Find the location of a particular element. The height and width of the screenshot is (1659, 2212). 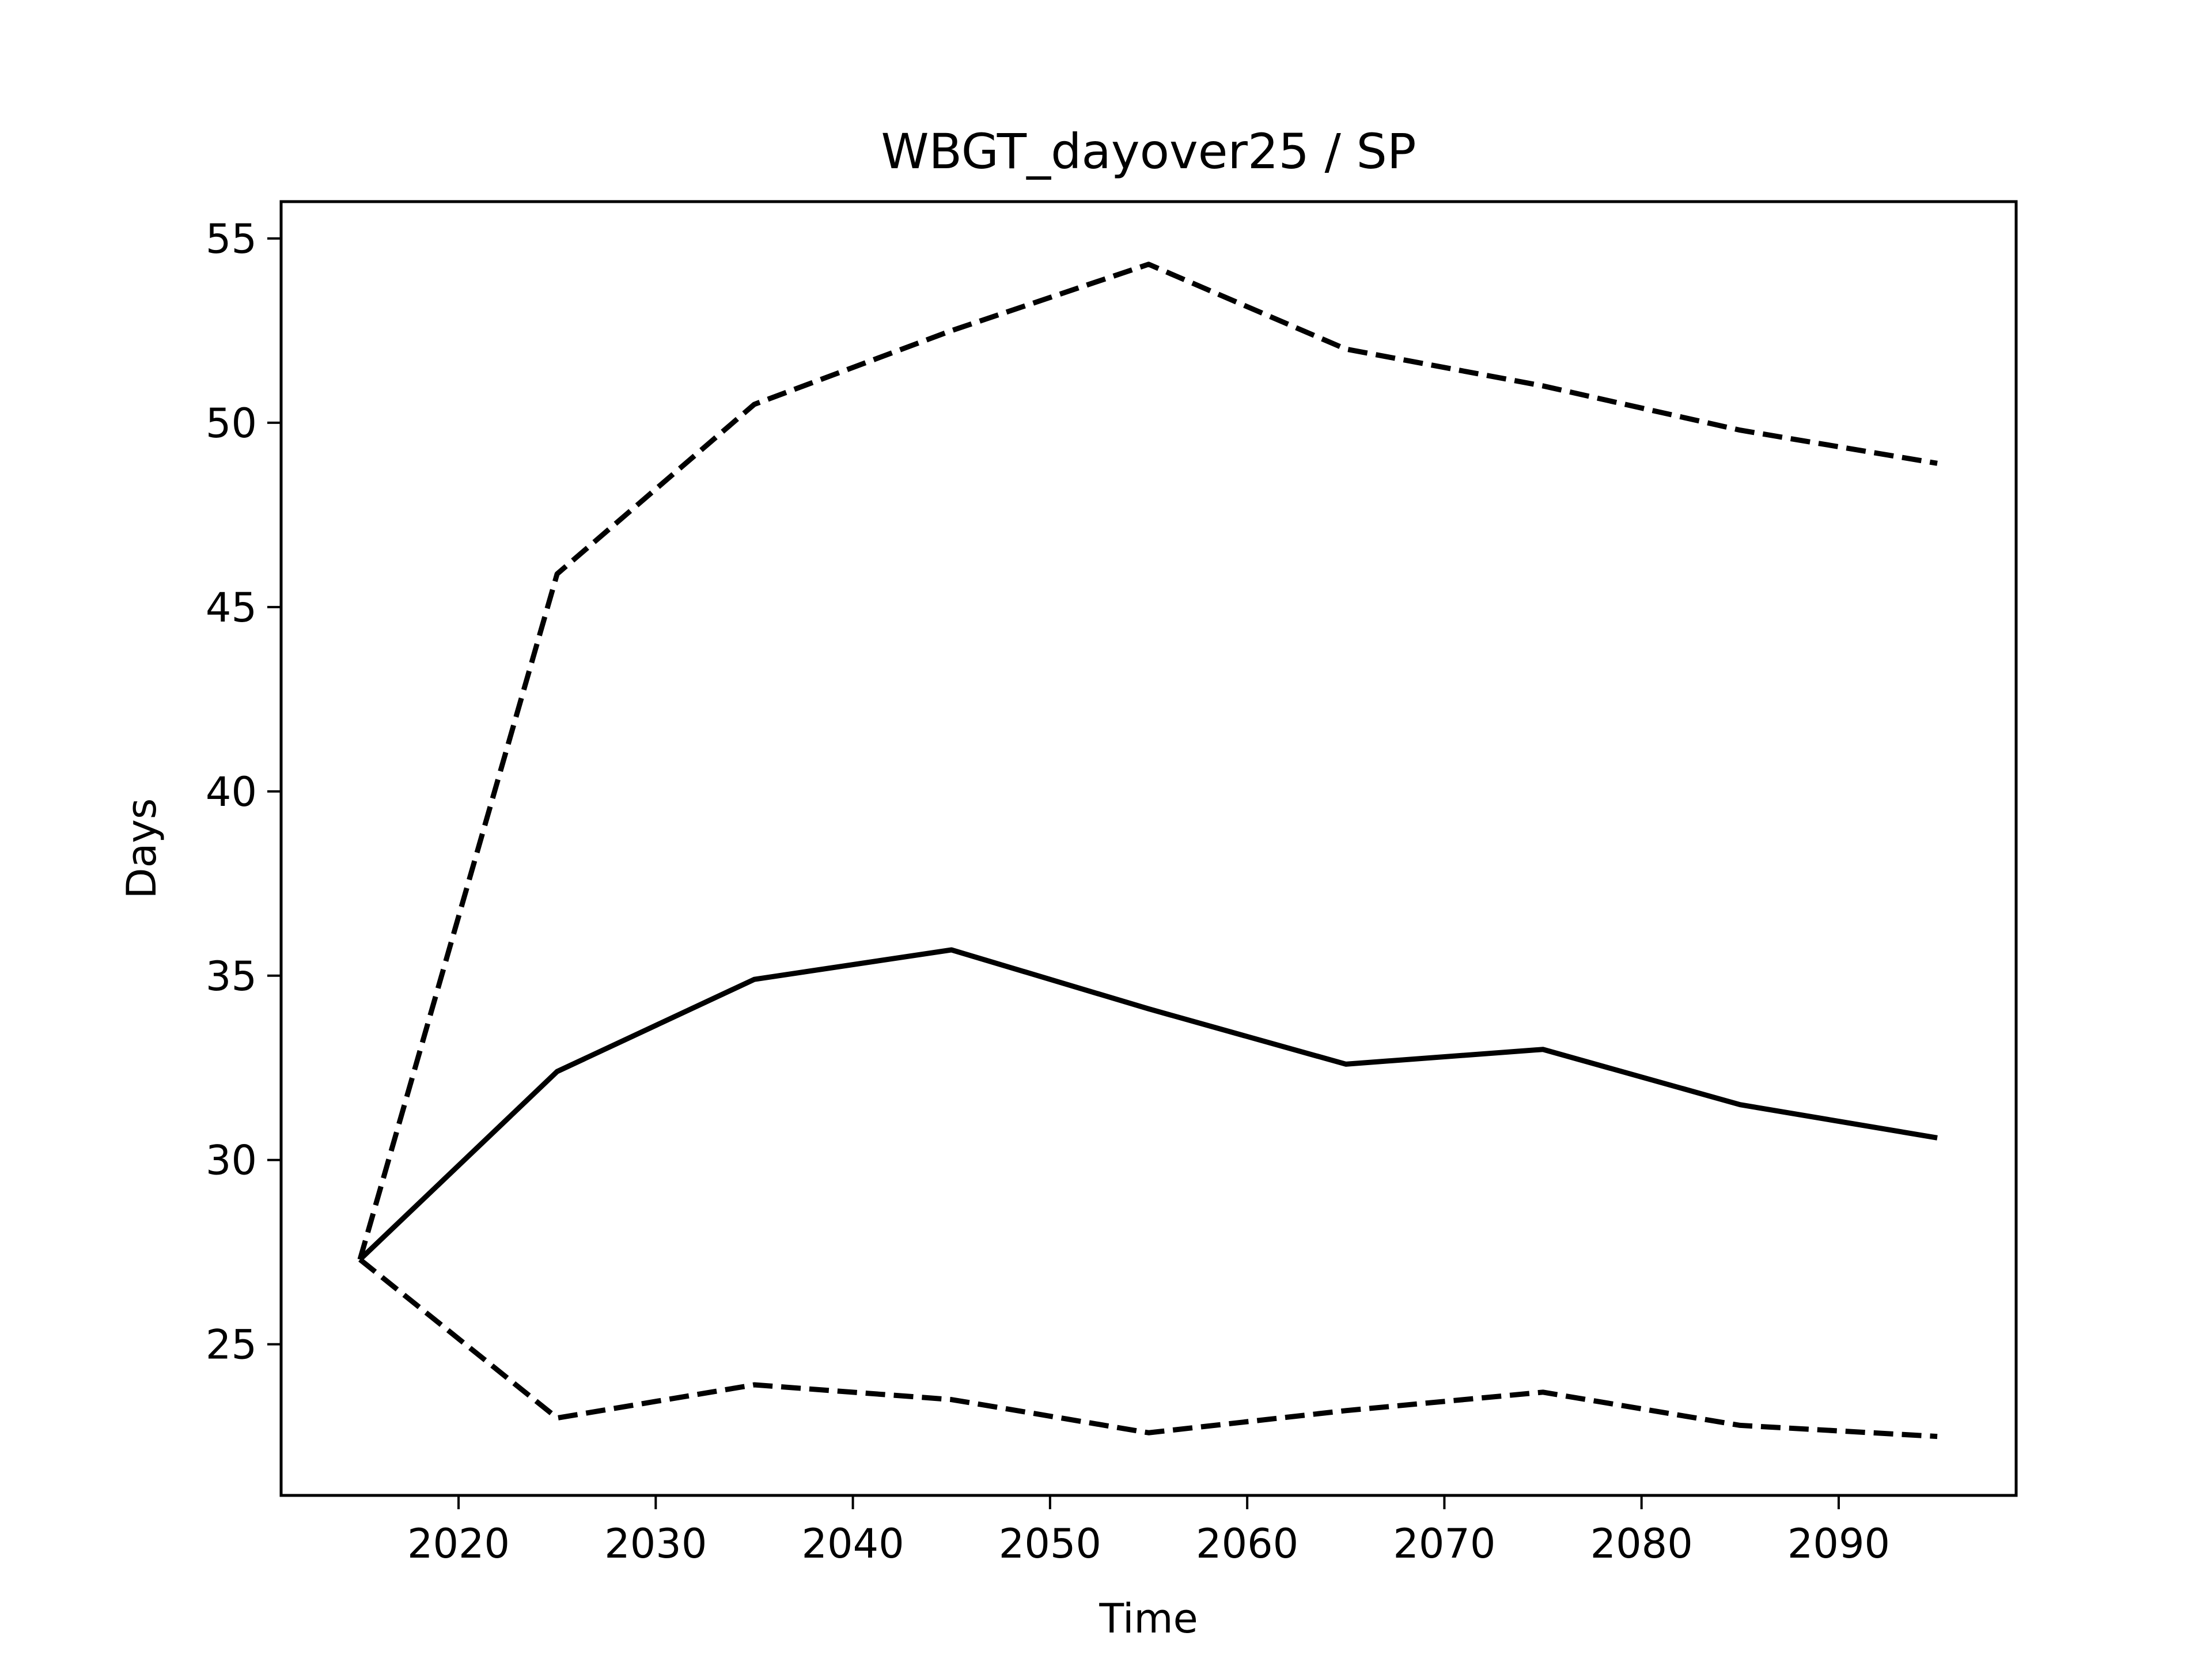

y-tick-label: 30 is located at coordinates (231, 1160).